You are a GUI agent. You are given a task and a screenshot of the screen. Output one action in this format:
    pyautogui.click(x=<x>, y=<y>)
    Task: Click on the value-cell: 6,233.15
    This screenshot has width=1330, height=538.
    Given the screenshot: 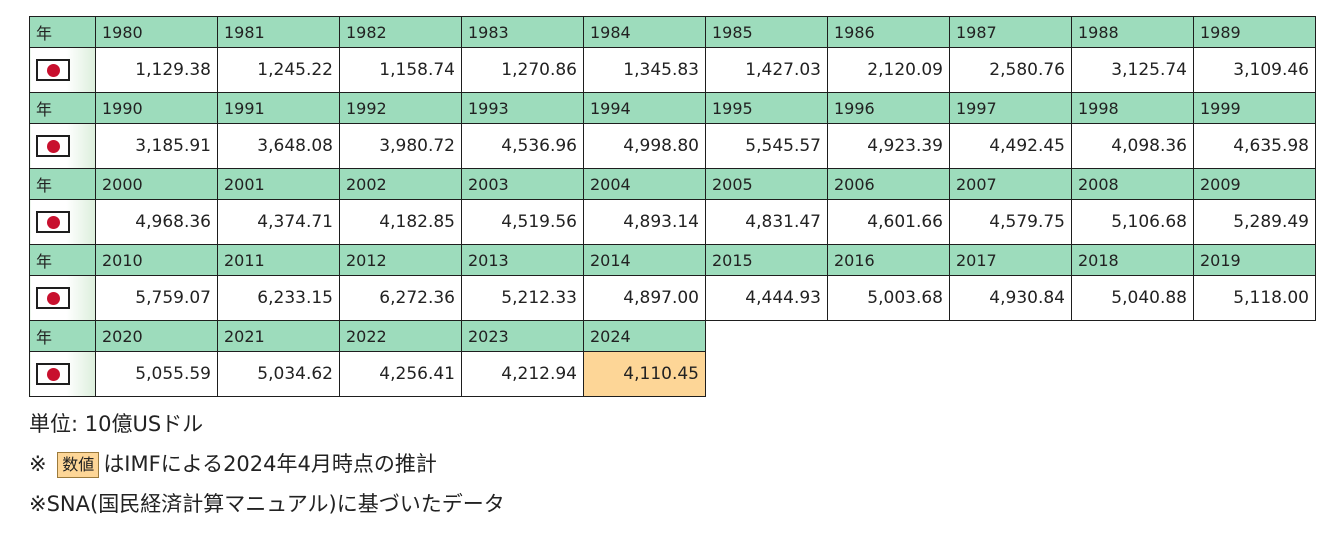 What is the action you would take?
    pyautogui.click(x=278, y=298)
    